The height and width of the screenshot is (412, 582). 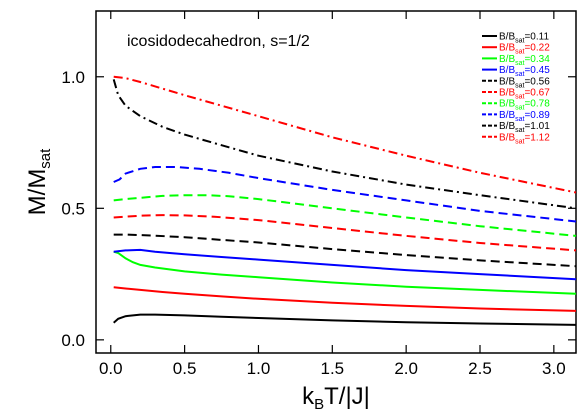 I want to click on x-tick-label: 0.0, so click(x=111, y=368).